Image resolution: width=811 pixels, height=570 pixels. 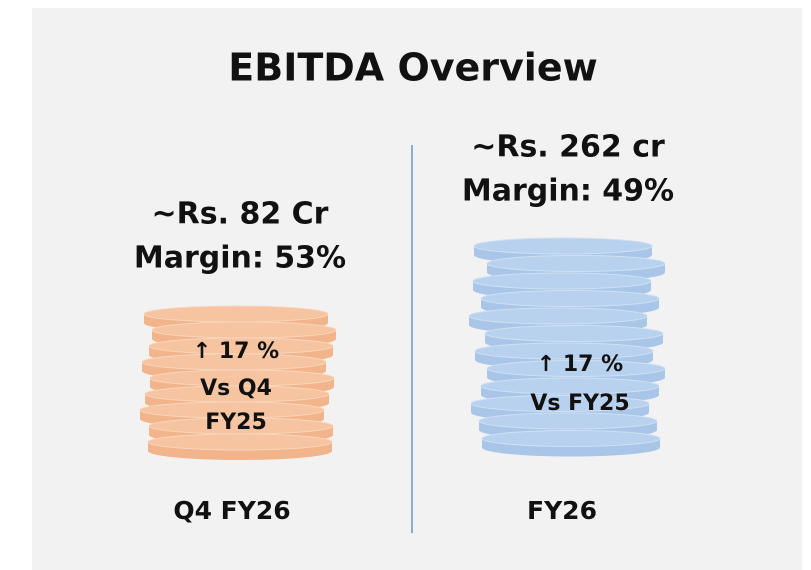 What do you see at coordinates (231, 510) in the screenshot?
I see `period: Q4 FY26` at bounding box center [231, 510].